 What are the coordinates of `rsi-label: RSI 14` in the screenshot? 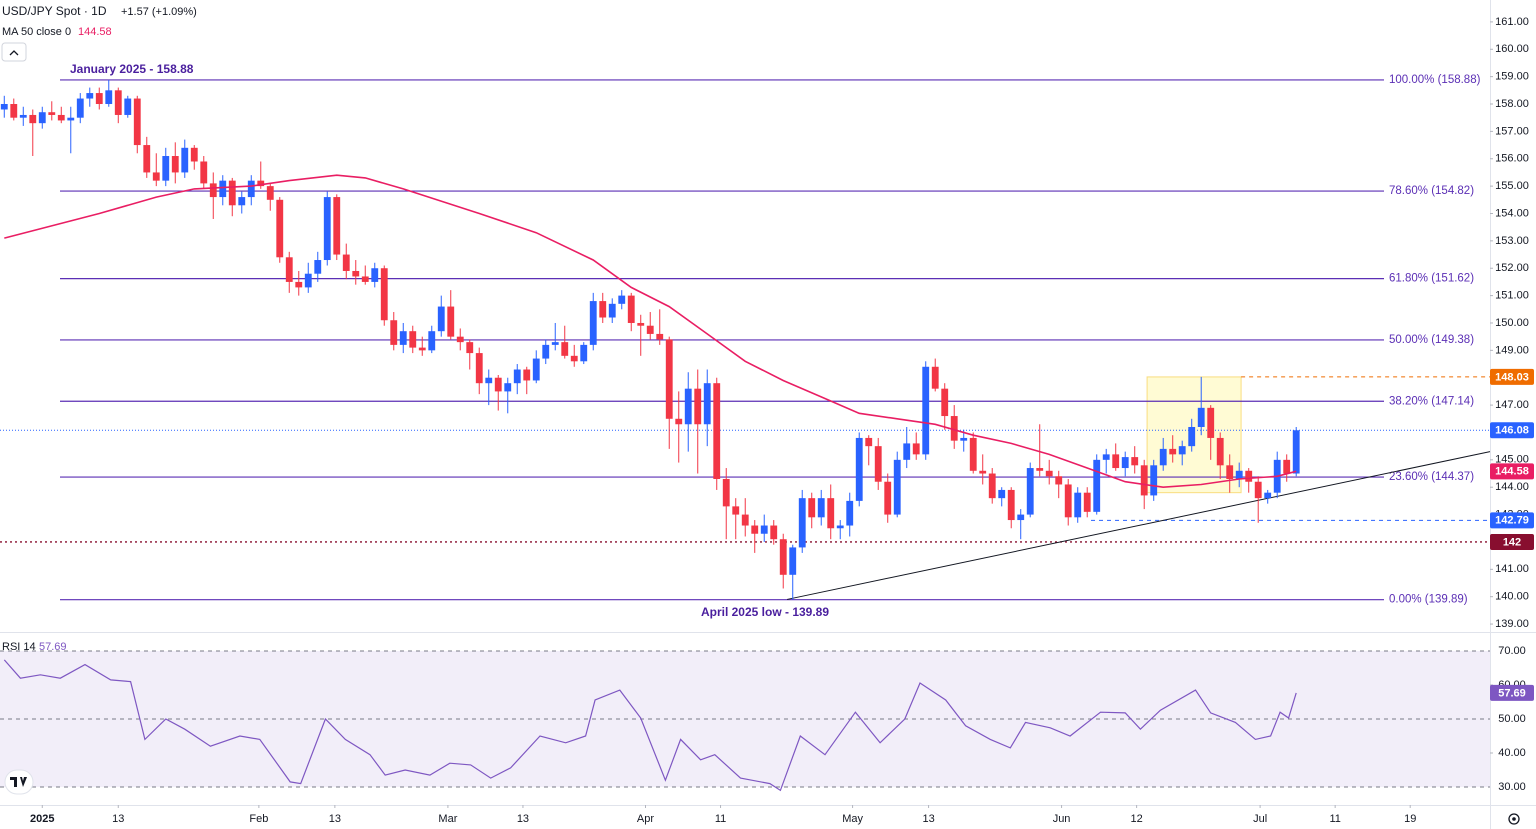 It's located at (19, 647).